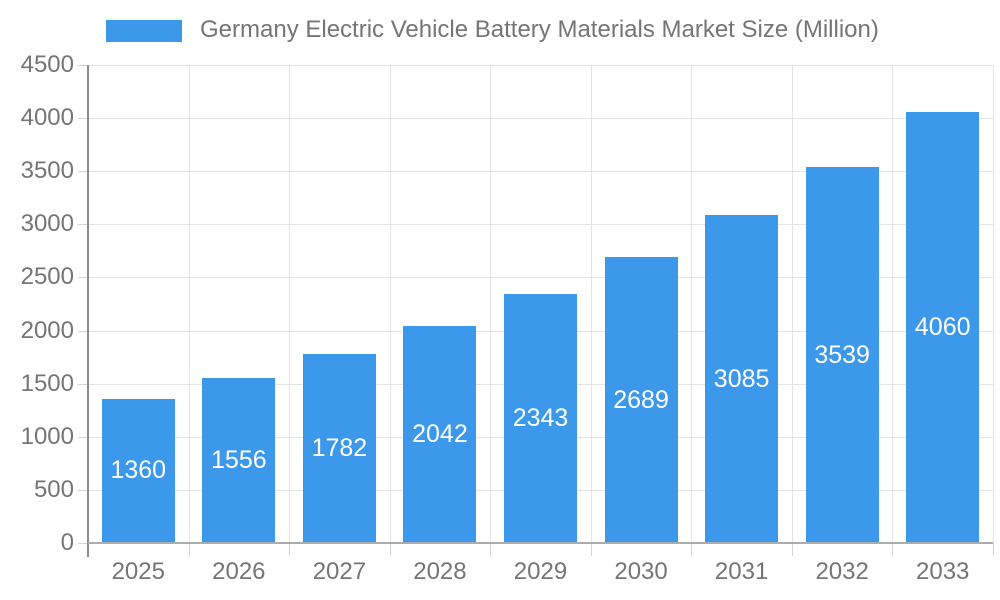  Describe the element at coordinates (540, 571) in the screenshot. I see `x-axis-category-label: 2029` at that location.